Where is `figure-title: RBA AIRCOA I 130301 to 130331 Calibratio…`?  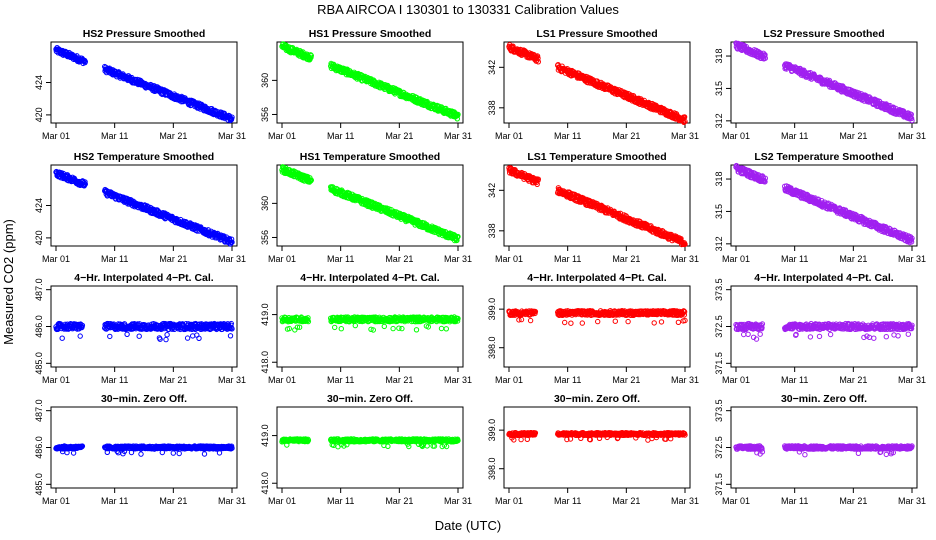 figure-title: RBA AIRCOA I 130301 to 130331 Calibratio… is located at coordinates (468, 9).